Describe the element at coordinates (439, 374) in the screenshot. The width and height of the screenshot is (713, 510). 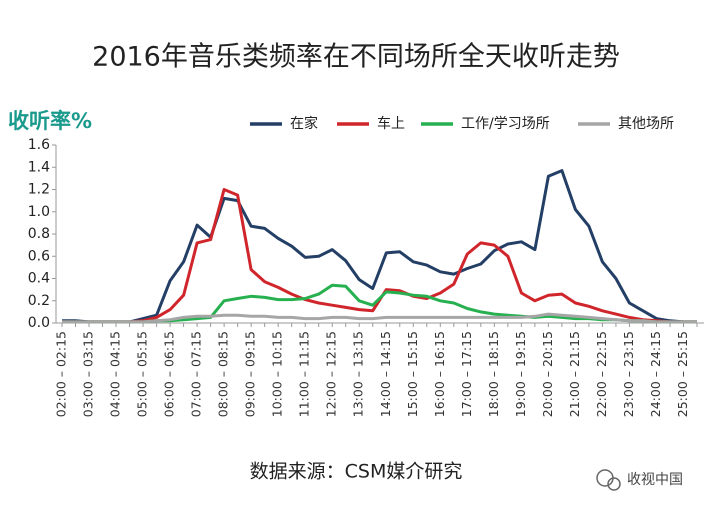
I see `x-tick-label: 16:00 – 16:15` at that location.